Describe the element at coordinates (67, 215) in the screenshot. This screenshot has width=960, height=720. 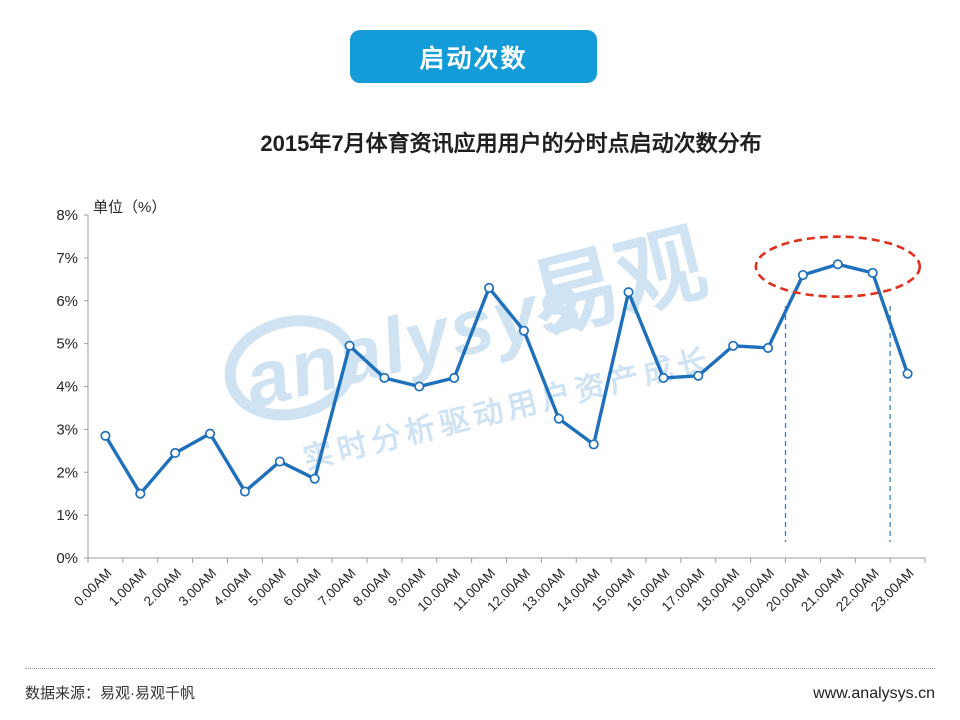
I see `y-axis-label: 8%` at that location.